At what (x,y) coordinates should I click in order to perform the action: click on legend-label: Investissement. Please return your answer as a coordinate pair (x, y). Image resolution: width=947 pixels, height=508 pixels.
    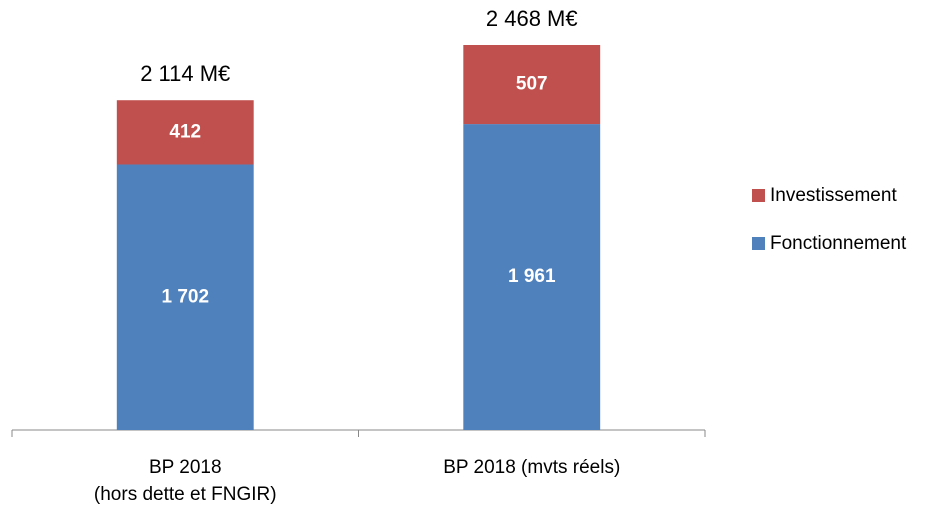
    Looking at the image, I should click on (833, 195).